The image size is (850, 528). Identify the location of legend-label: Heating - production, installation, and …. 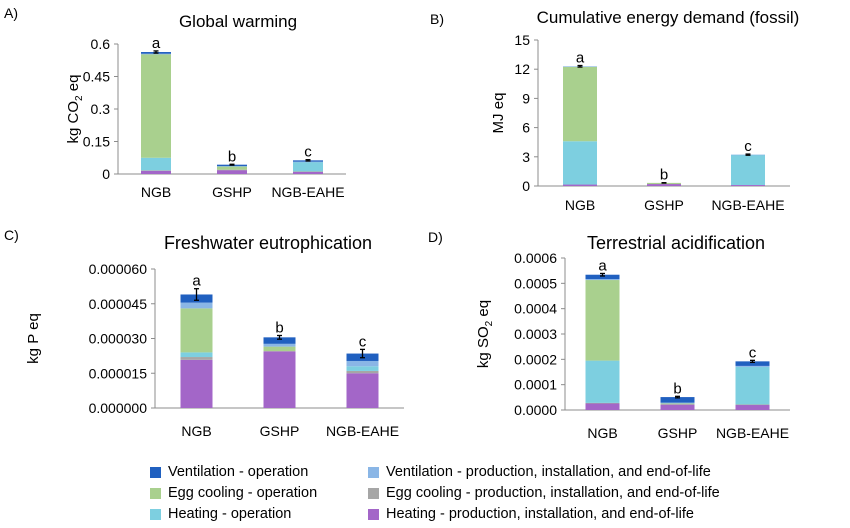
(540, 514).